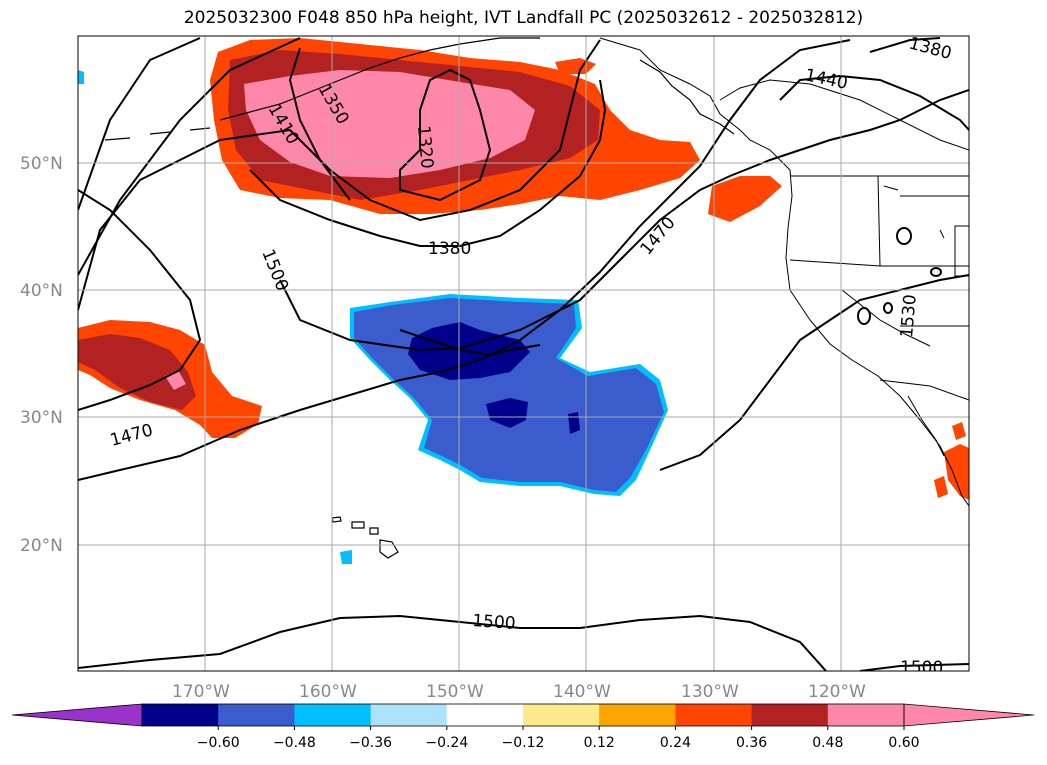 This screenshot has width=1047, height=765. What do you see at coordinates (328, 692) in the screenshot?
I see `lon-label: 160°W` at bounding box center [328, 692].